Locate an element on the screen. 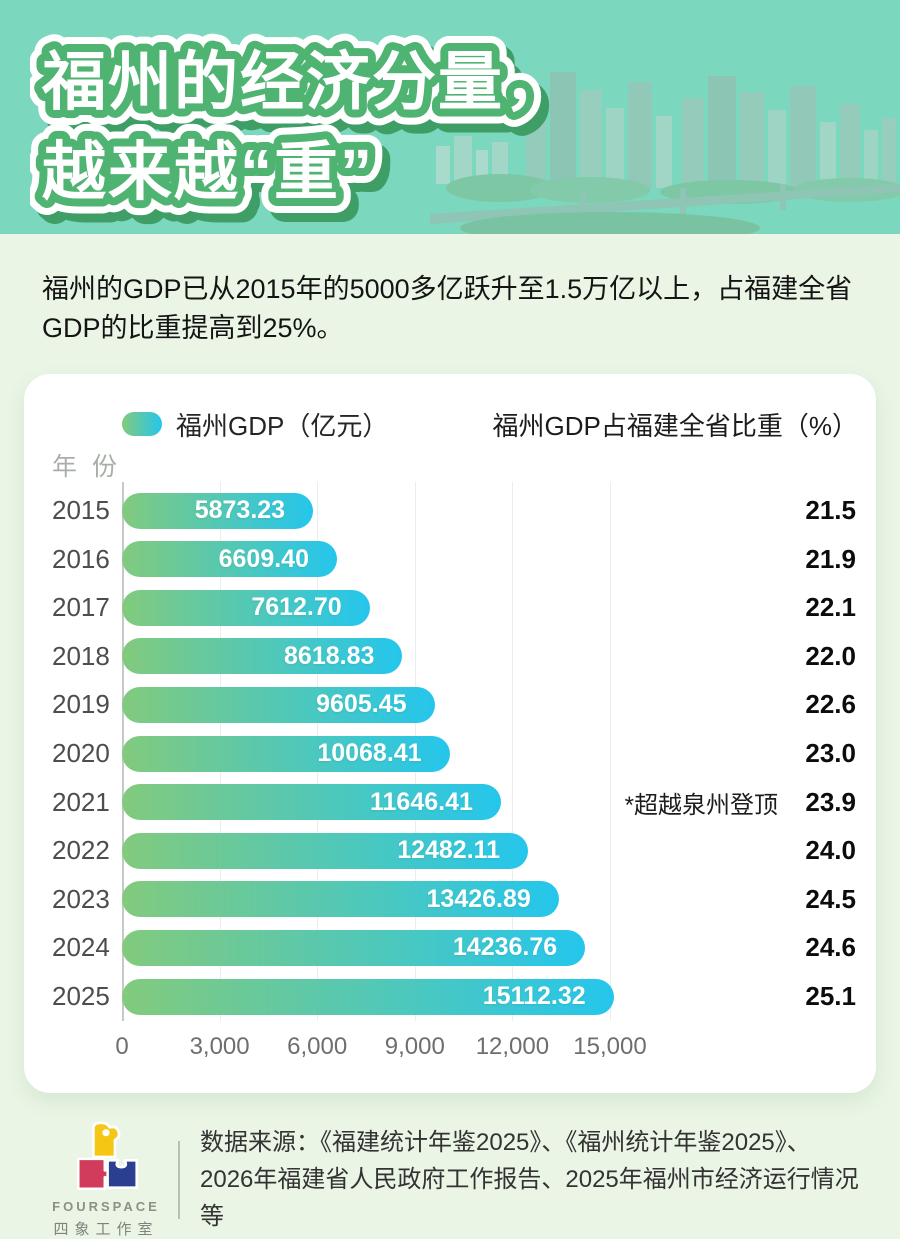  gdp-value-label: 13426.89 is located at coordinates (478, 898).